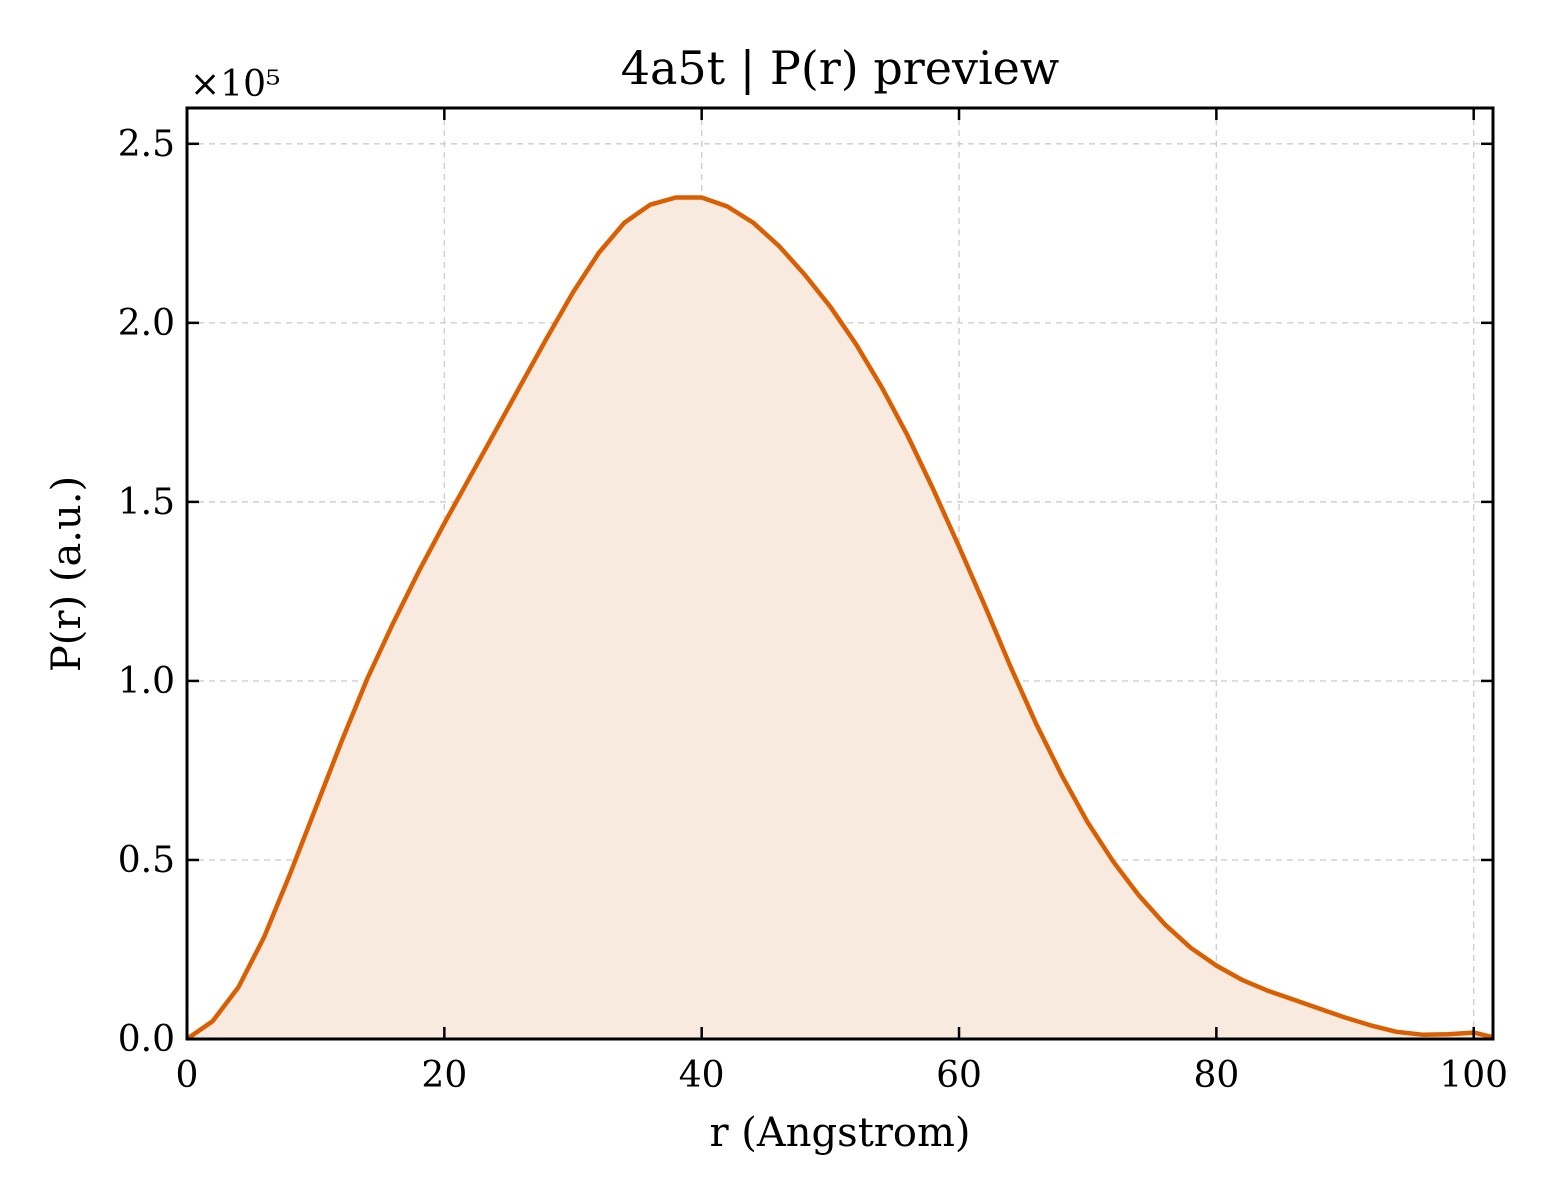 The width and height of the screenshot is (1560, 1200). What do you see at coordinates (840, 68) in the screenshot?
I see `chart-title: 4a5t | P(r) preview` at bounding box center [840, 68].